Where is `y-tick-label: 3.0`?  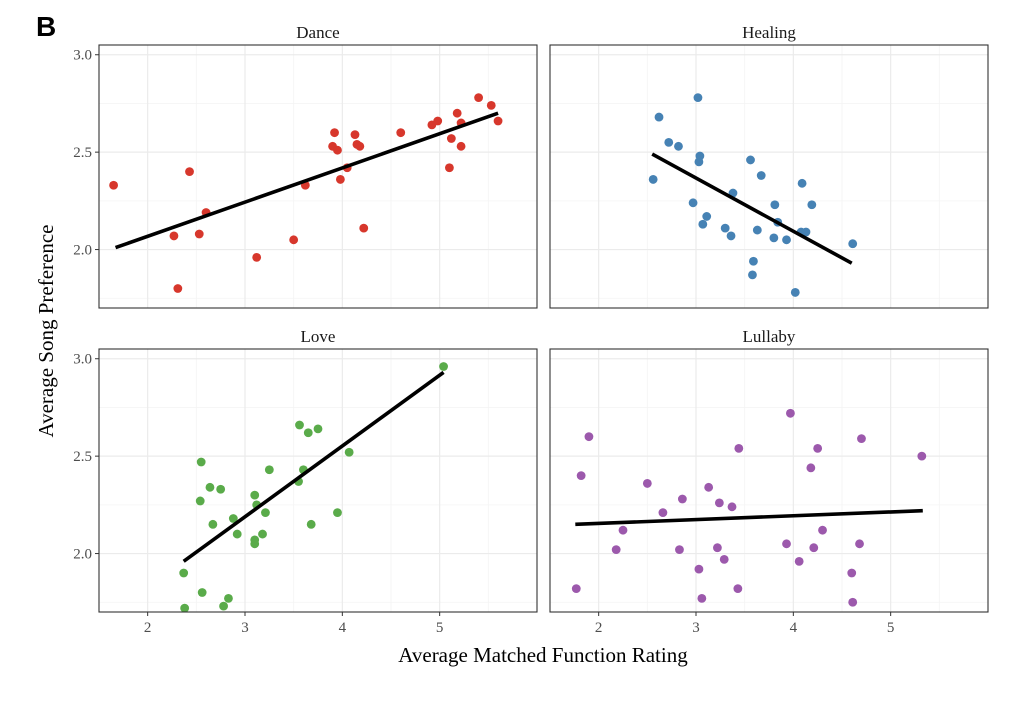
y-tick-label: 3.0 is located at coordinates (82, 360).